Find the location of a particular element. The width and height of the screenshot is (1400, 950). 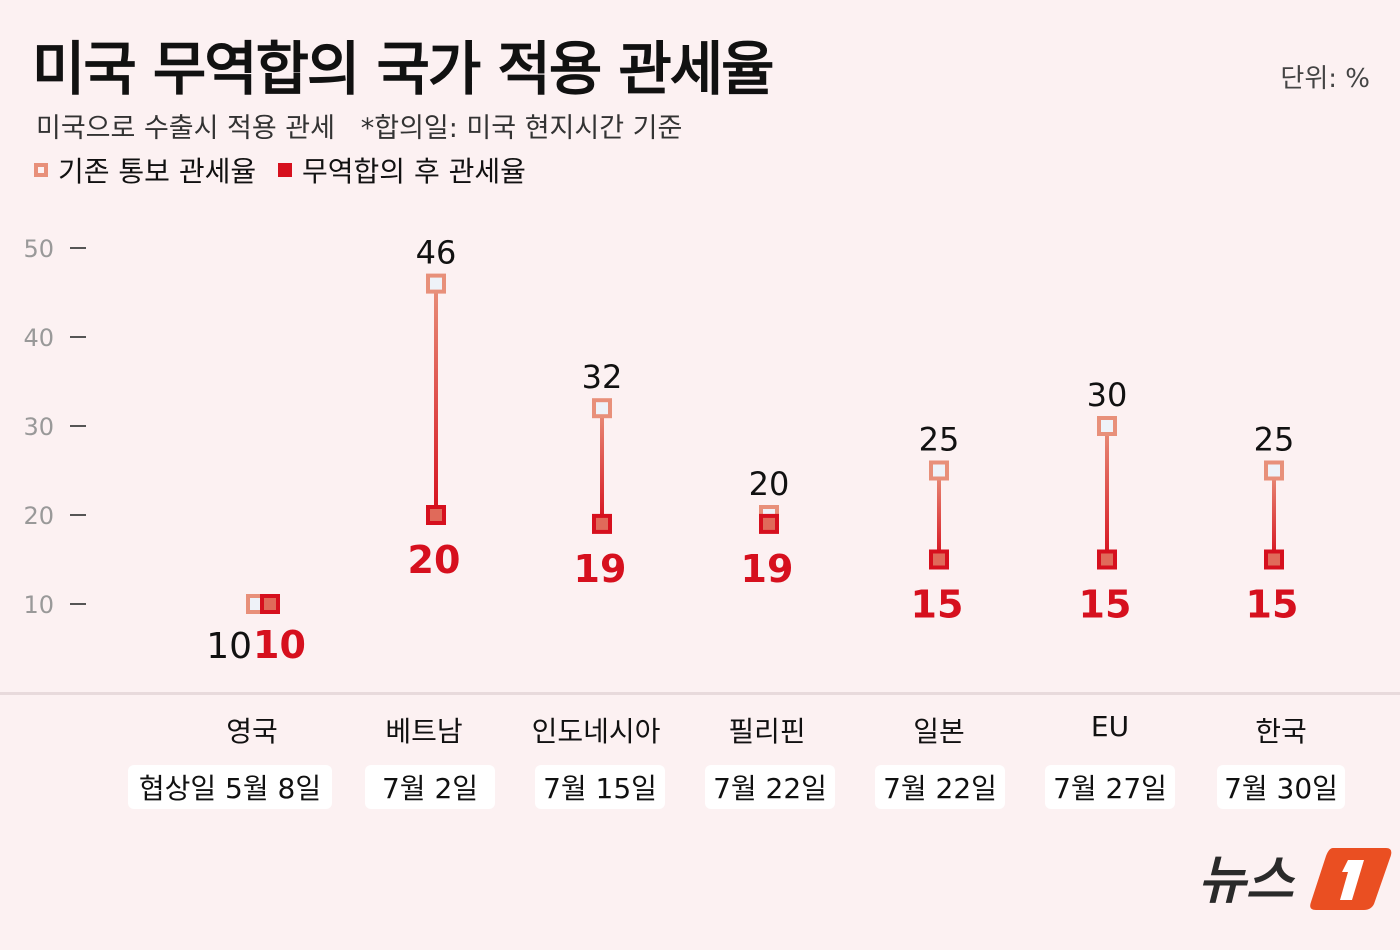

after-value-label: 20 is located at coordinates (434, 560).